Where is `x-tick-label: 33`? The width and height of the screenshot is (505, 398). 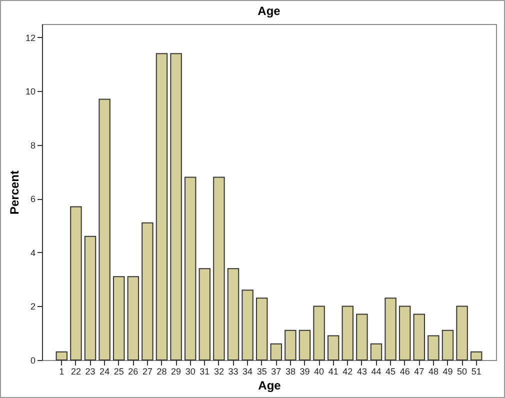
x-tick-label: 33 is located at coordinates (233, 371).